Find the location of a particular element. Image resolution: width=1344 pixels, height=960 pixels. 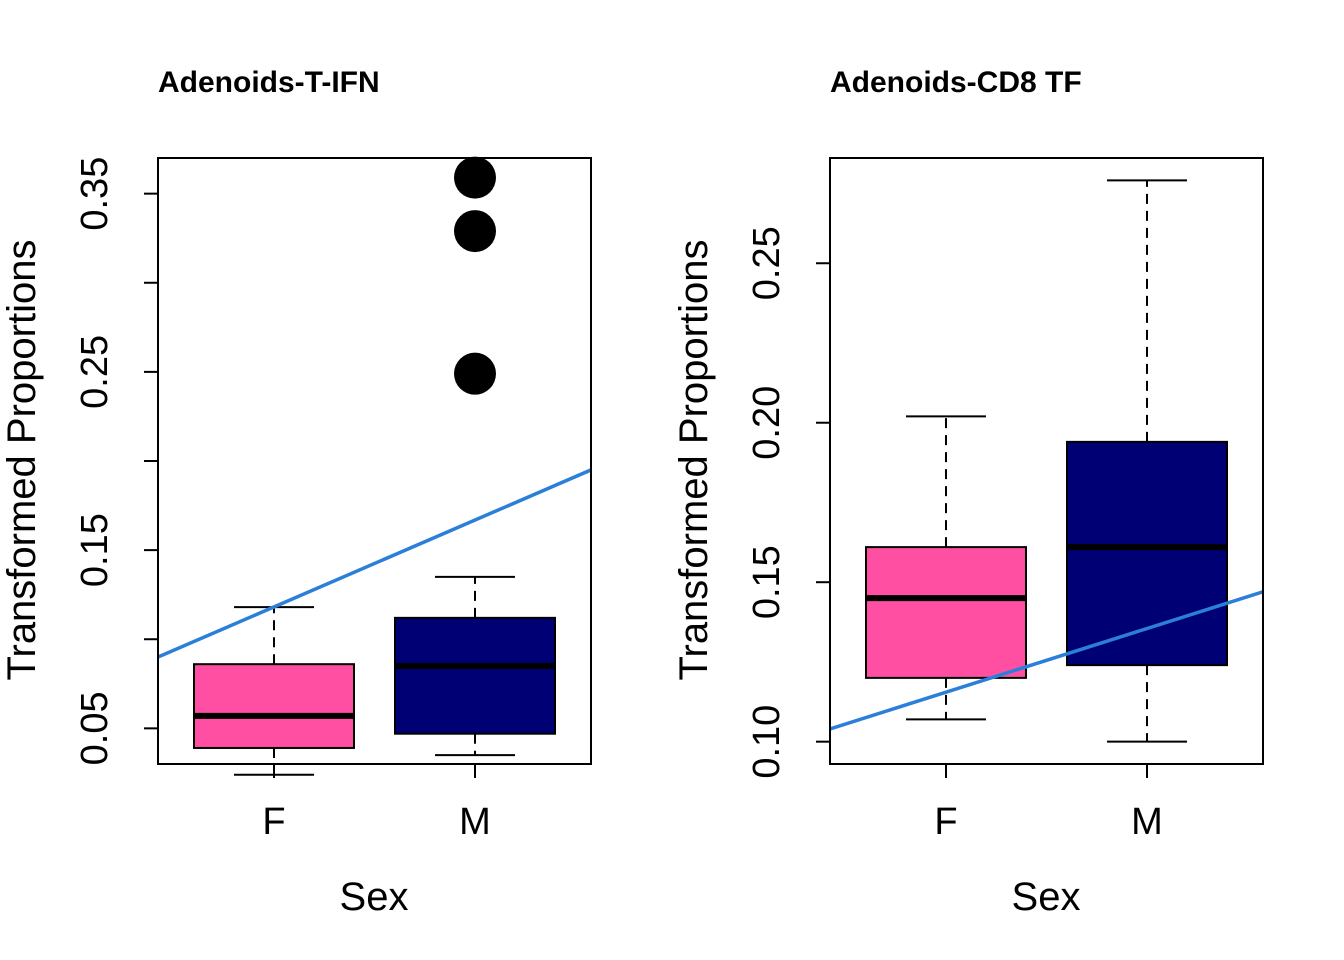

y-tick-label-3: 0.35 is located at coordinates (95, 194).